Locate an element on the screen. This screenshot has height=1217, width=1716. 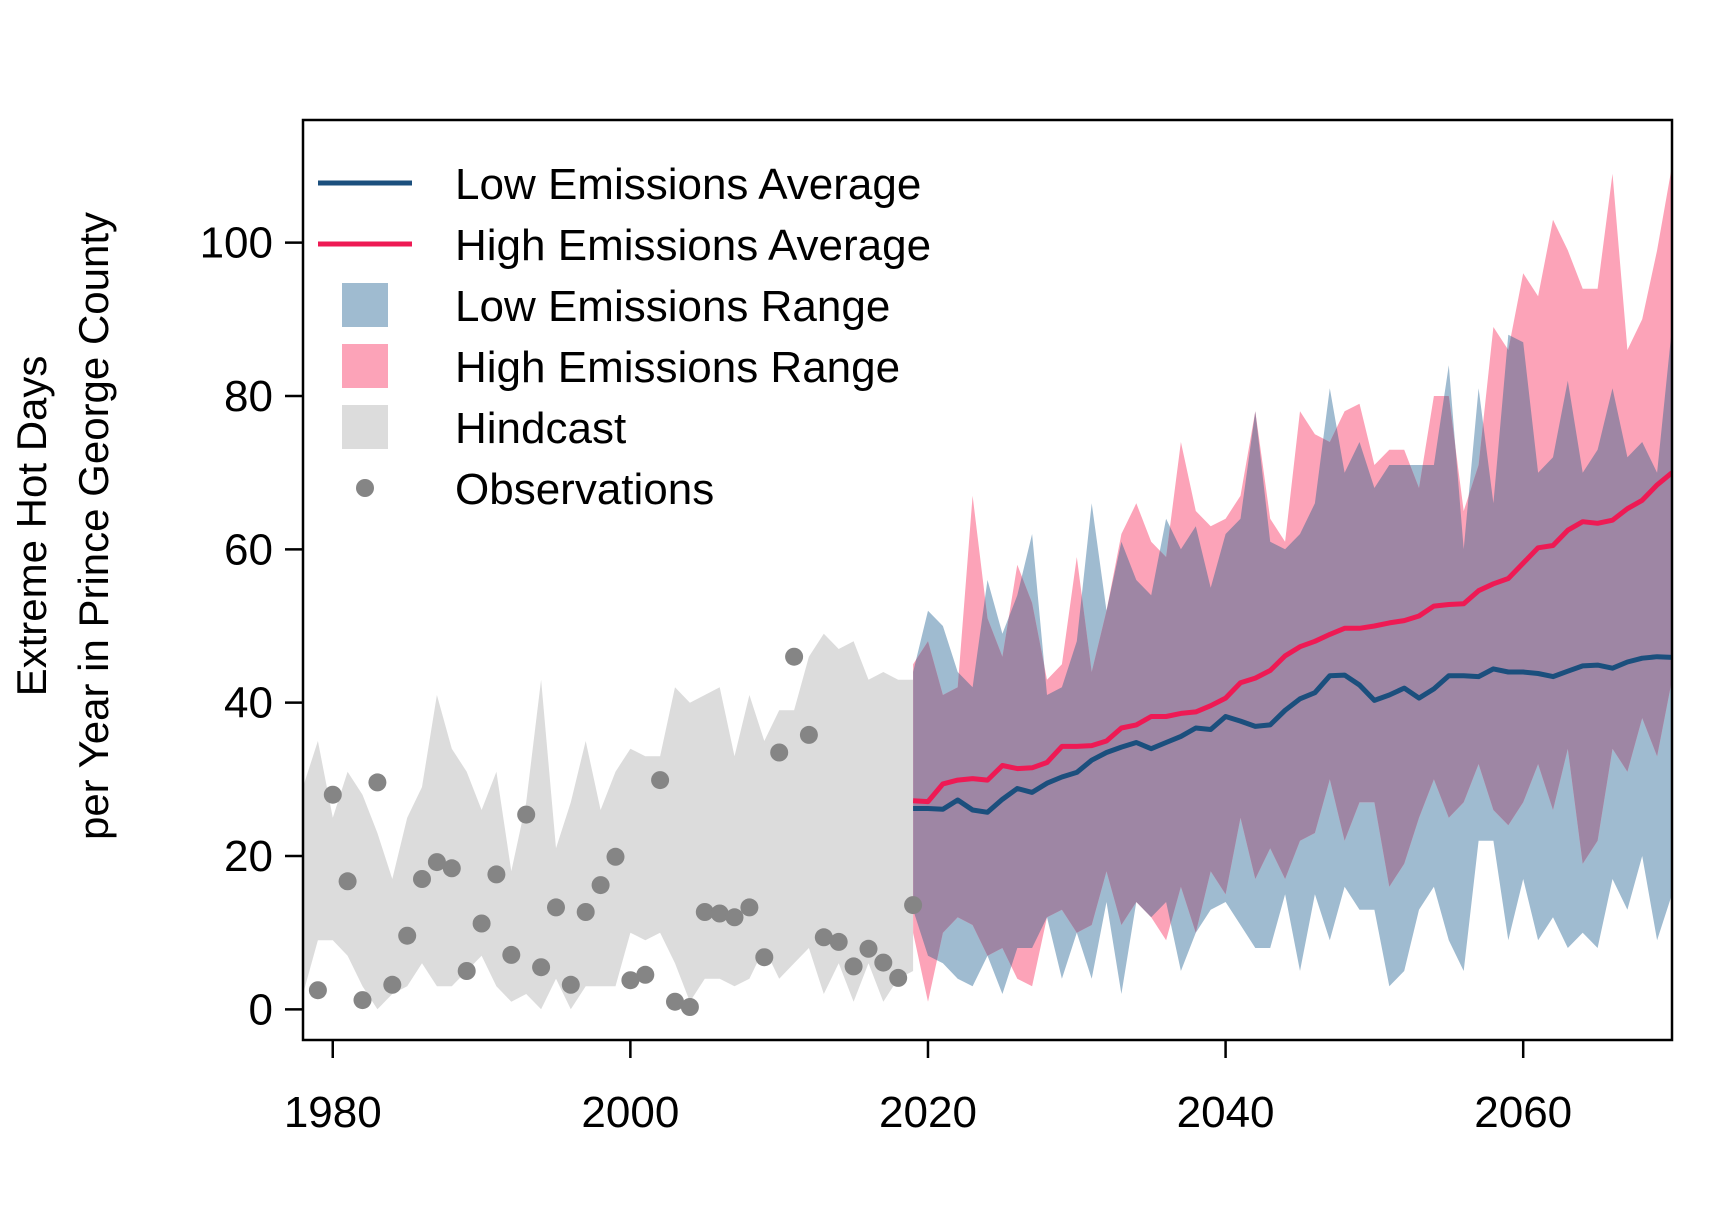
x-tick-label: 2040 is located at coordinates (1226, 1112).